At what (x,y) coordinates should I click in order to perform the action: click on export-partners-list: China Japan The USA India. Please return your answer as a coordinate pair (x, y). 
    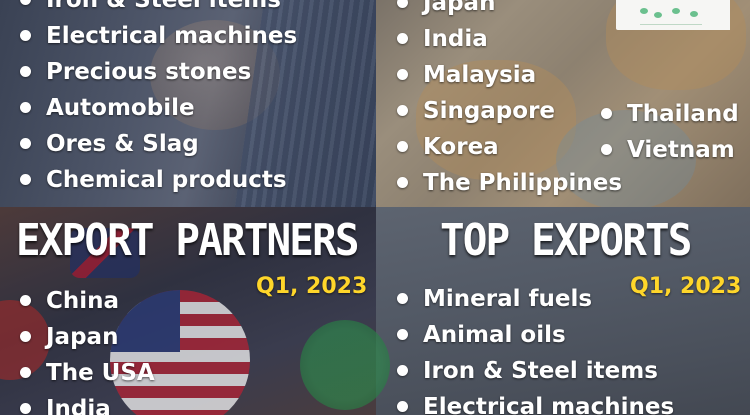
    Looking at the image, I should click on (87, 349).